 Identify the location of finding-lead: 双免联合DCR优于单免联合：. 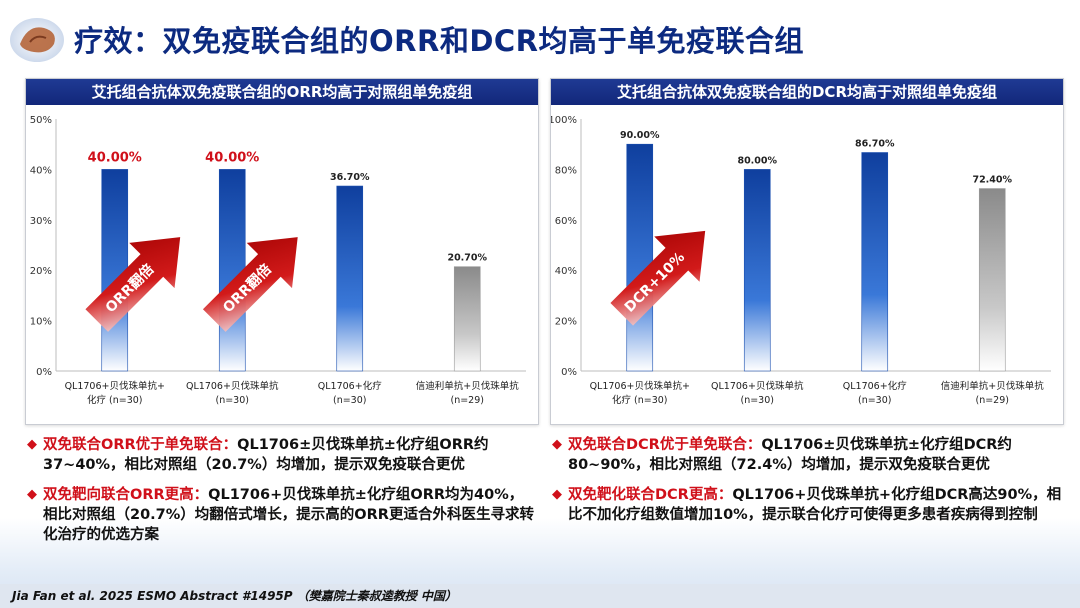
(665, 445).